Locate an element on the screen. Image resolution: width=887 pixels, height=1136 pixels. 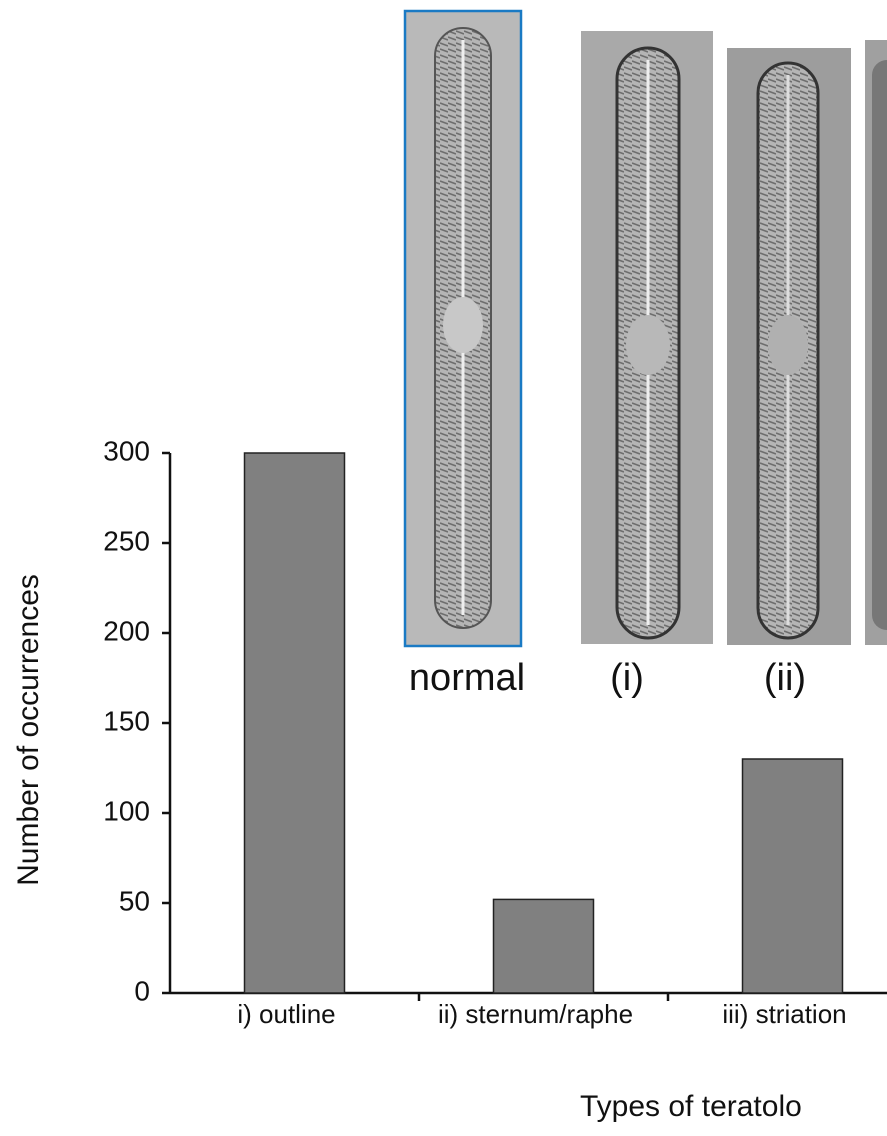
y-tick-label: 50 is located at coordinates (134, 900).